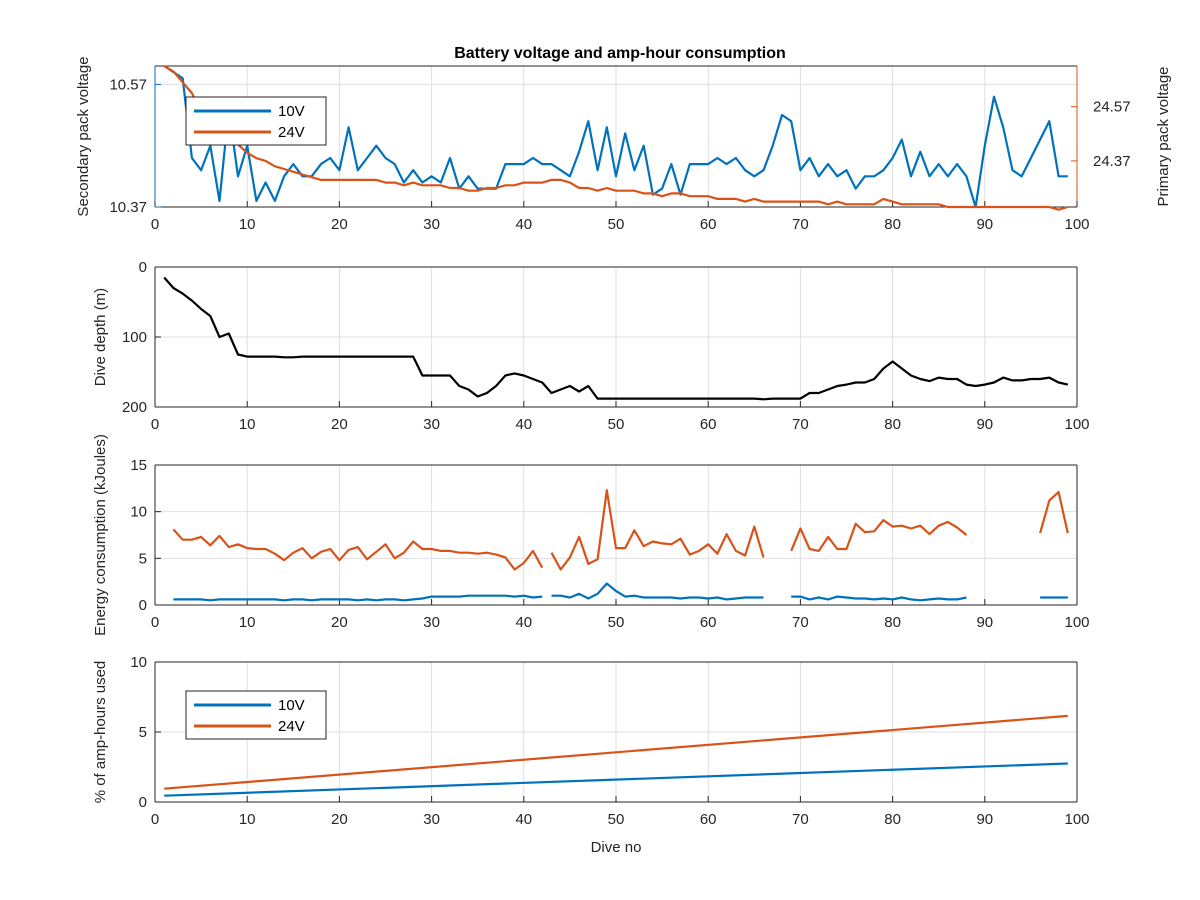 The height and width of the screenshot is (900, 1200). Describe the element at coordinates (616, 224) in the screenshot. I see `voltage-xtick-label: 50` at that location.